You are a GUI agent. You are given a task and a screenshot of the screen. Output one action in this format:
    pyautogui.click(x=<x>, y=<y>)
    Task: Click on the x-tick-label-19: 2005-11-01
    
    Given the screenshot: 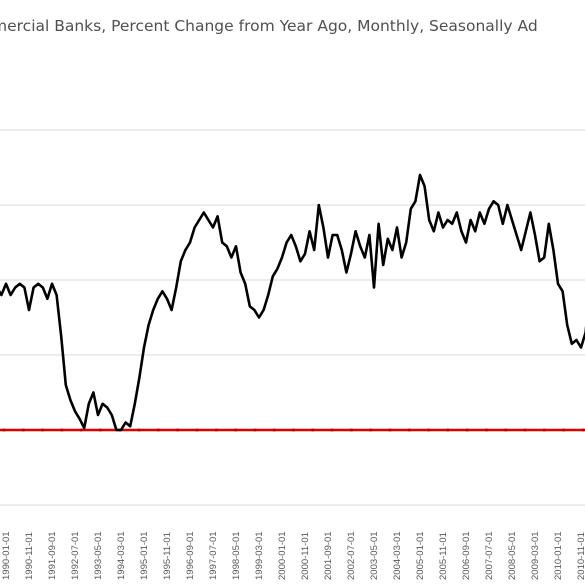 What is the action you would take?
    pyautogui.click(x=443, y=556)
    